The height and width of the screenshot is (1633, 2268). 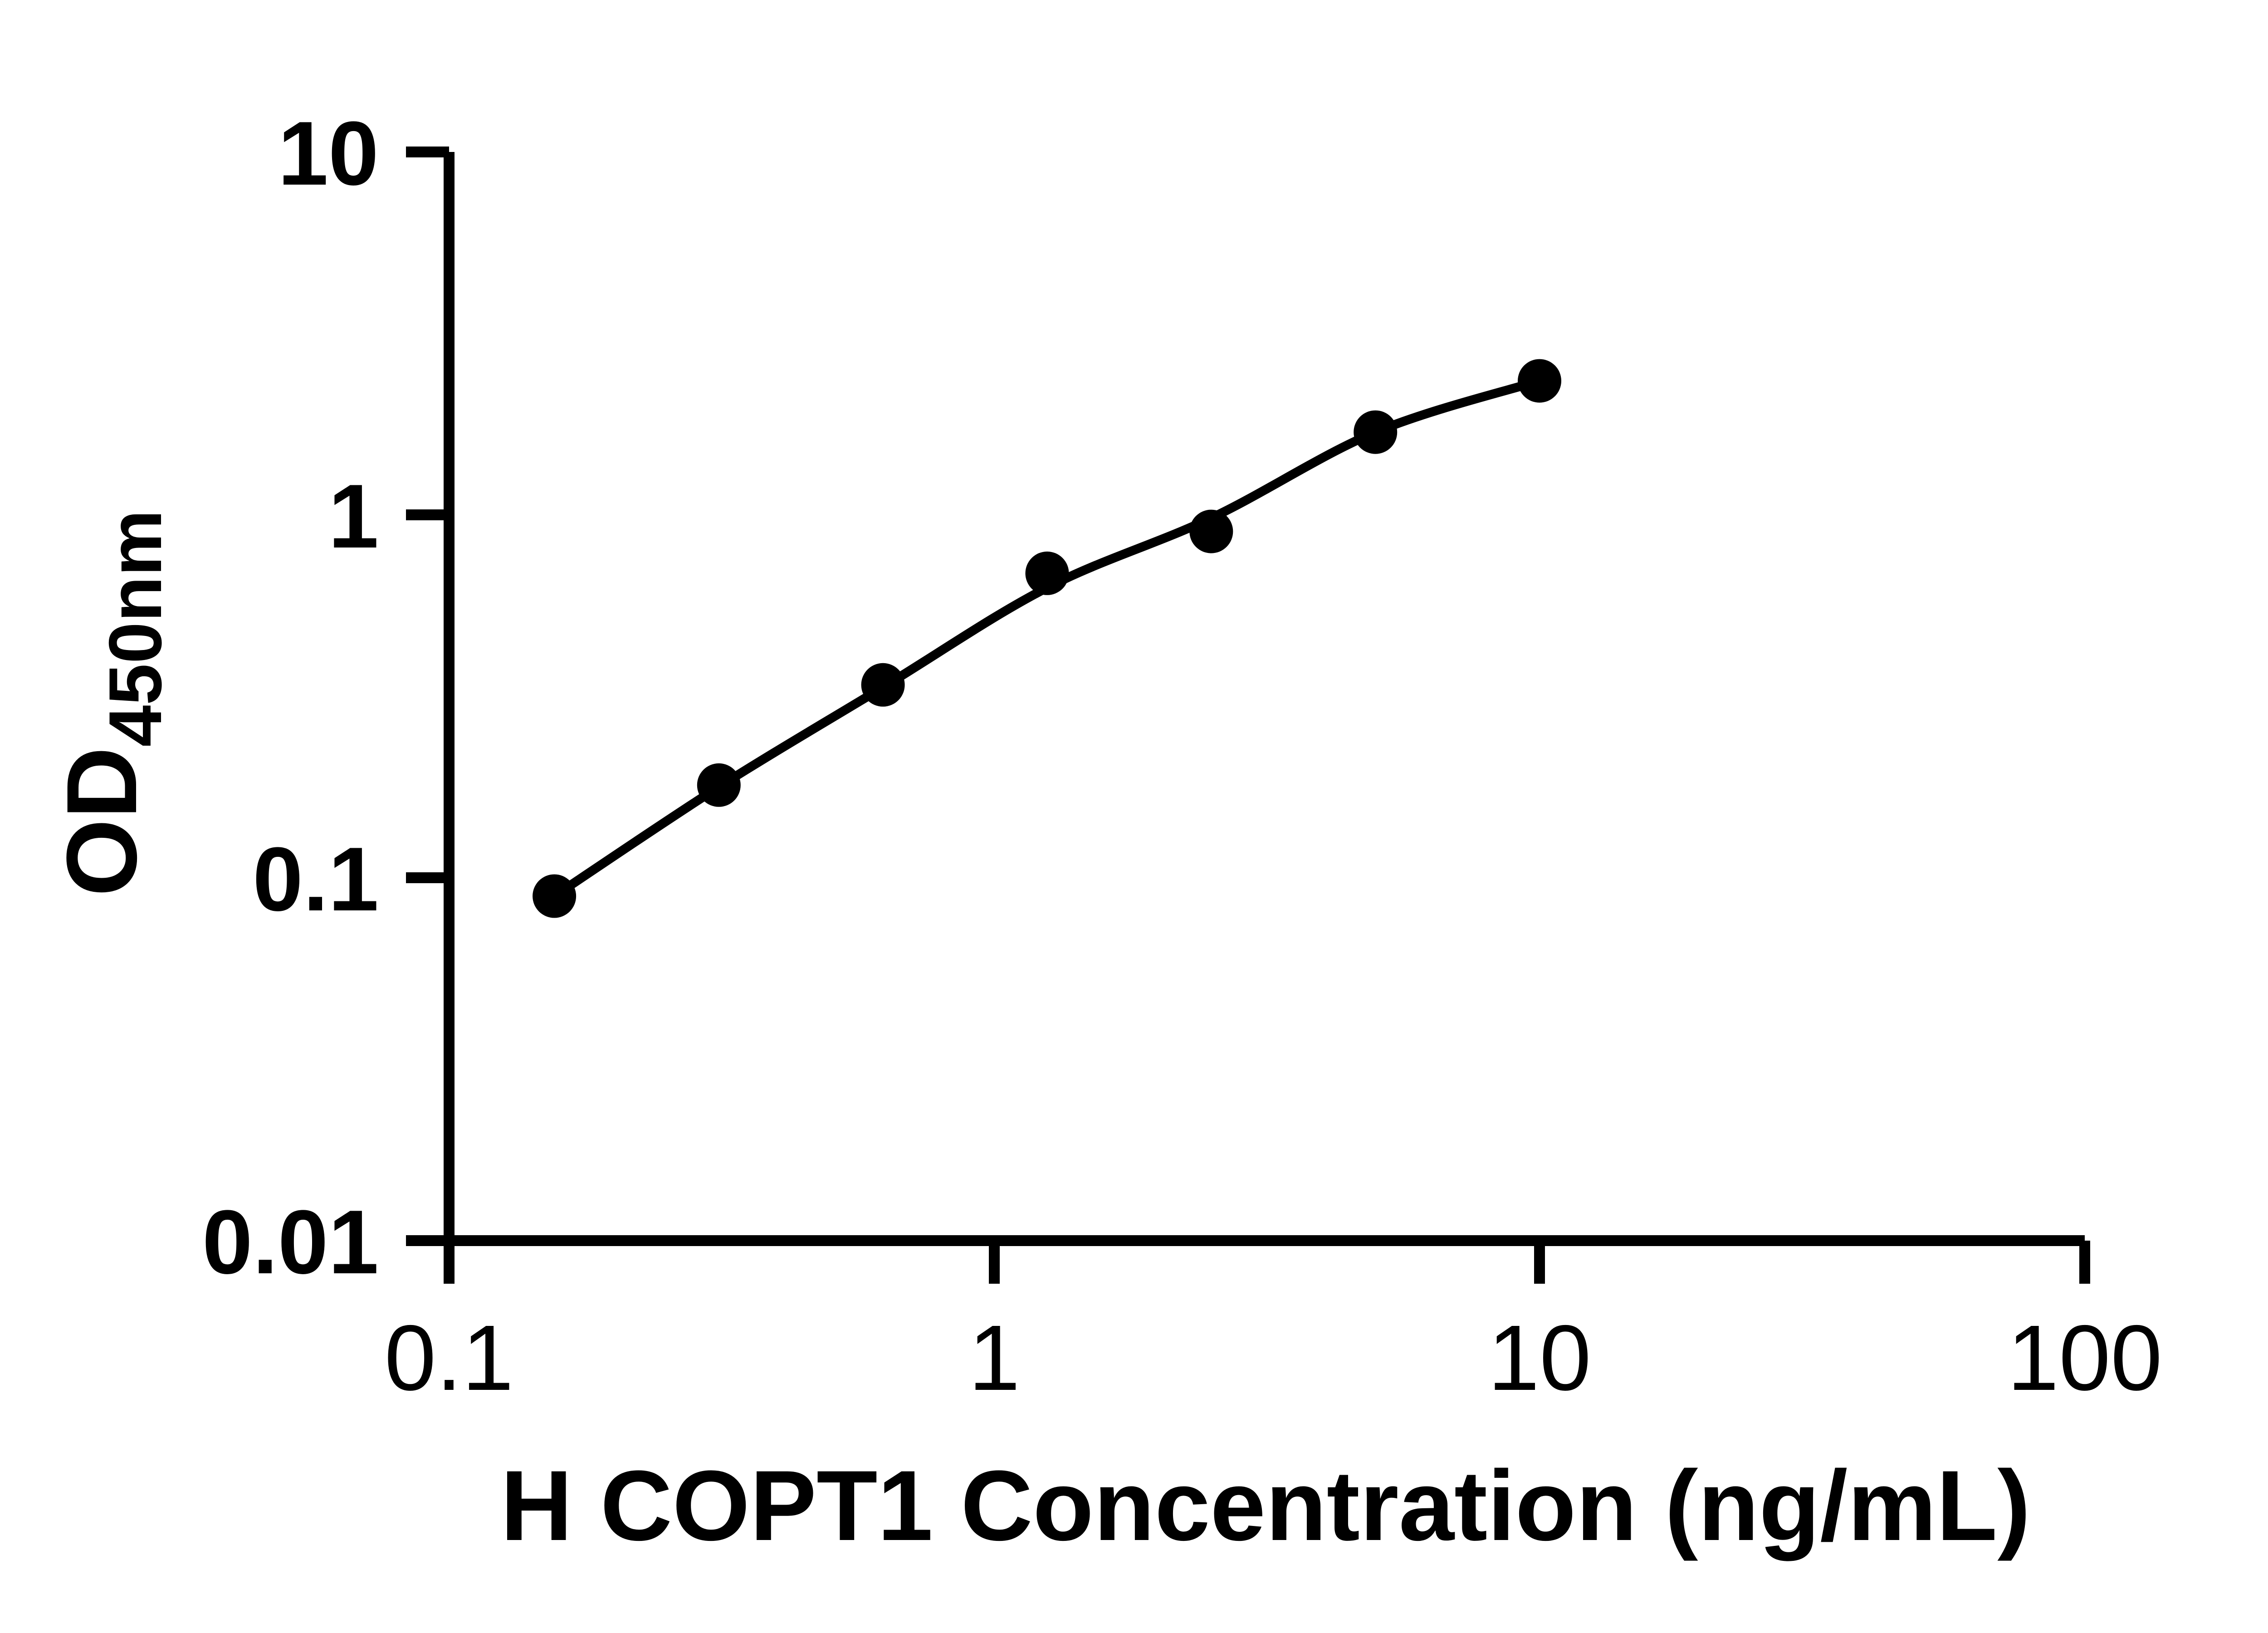 I want to click on fitted-curve-line, so click(x=1046, y=638).